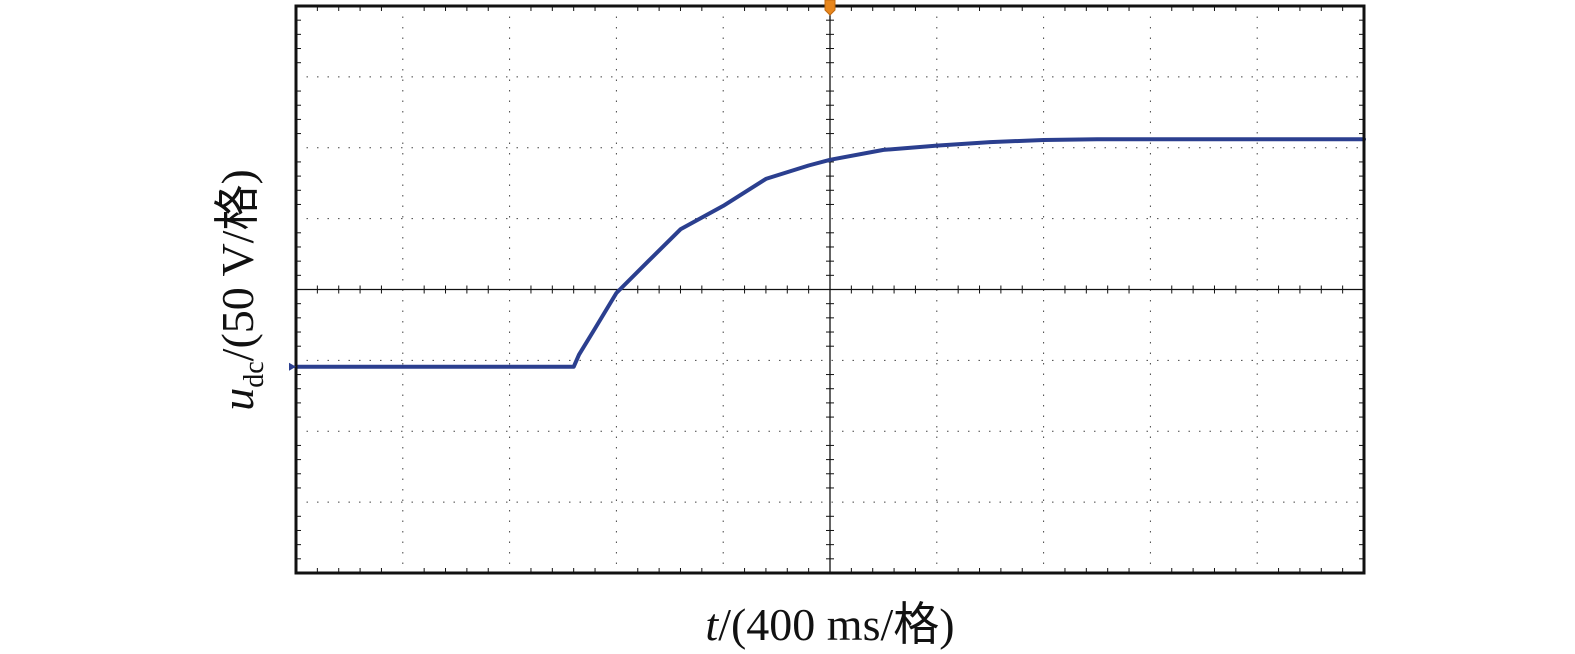 This screenshot has height=654, width=1575. Describe the element at coordinates (836, 624) in the screenshot. I see `x-axis-unit: /(400 ms/格)` at that location.